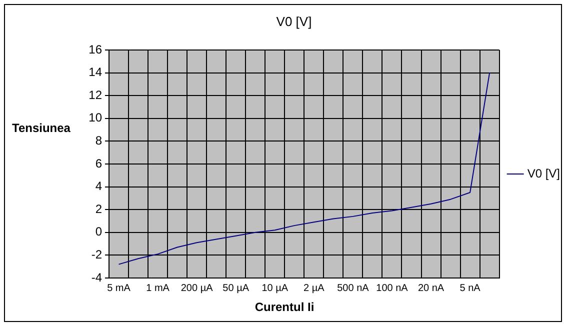  Describe the element at coordinates (392, 288) in the screenshot. I see `x-tick-label: 100 nA` at that location.